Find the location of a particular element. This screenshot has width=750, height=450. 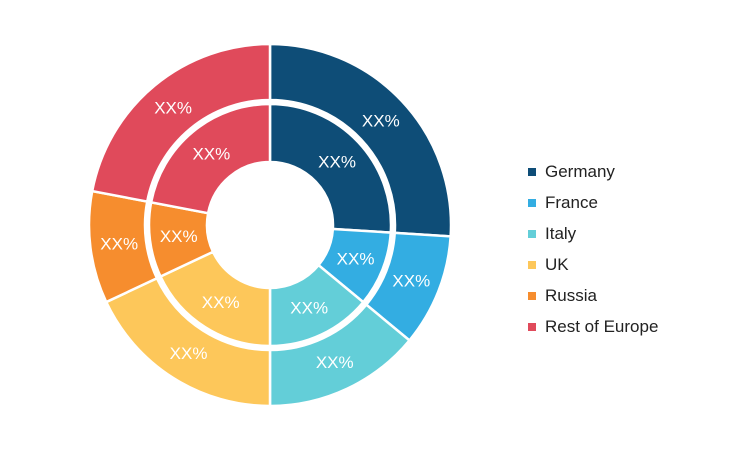

outer-label-france: XX% is located at coordinates (411, 280).